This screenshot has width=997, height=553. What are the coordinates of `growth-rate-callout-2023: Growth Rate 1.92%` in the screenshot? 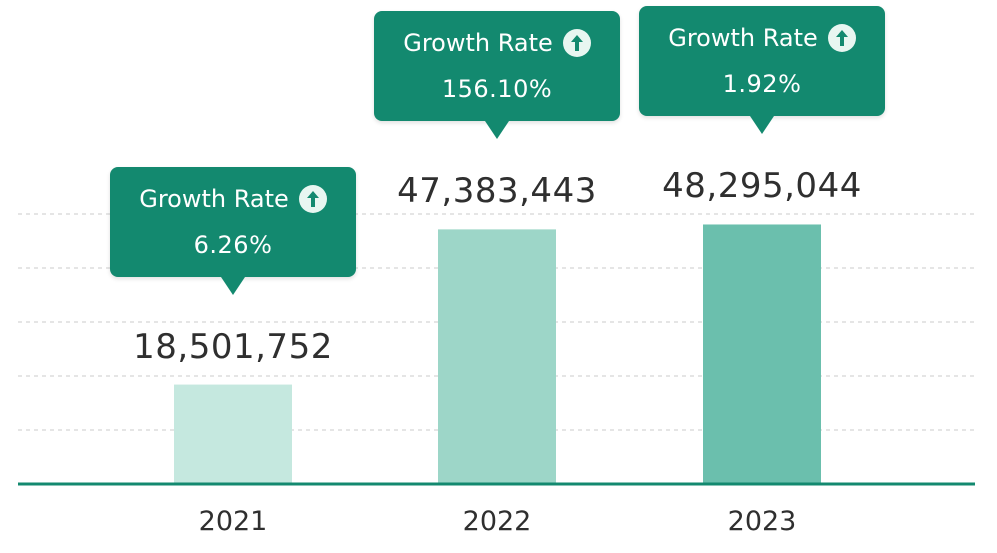 It's located at (762, 70).